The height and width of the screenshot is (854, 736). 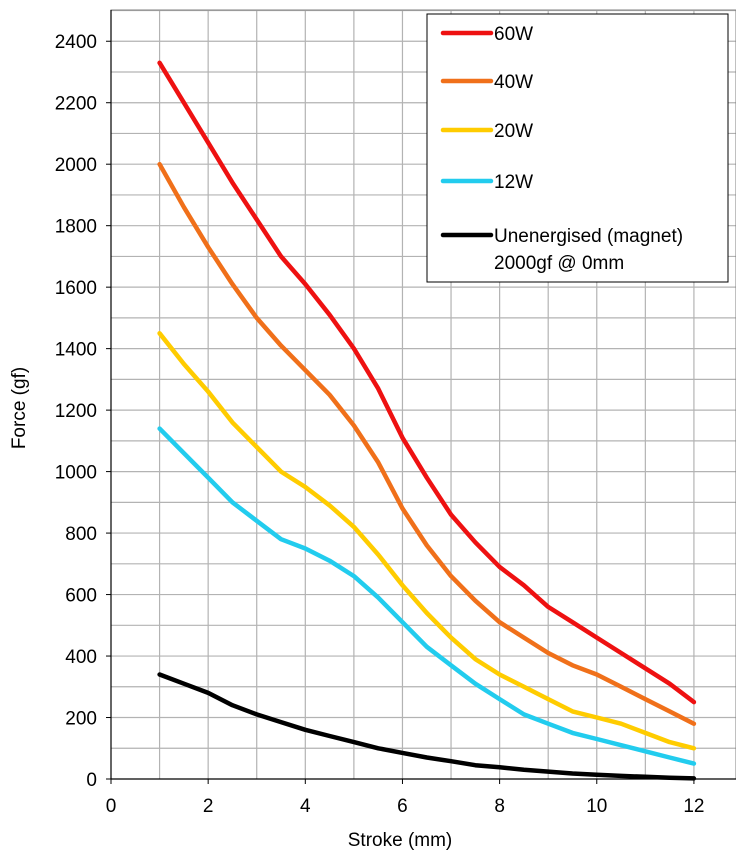 I want to click on y-tick-label: 200, so click(x=81, y=719).